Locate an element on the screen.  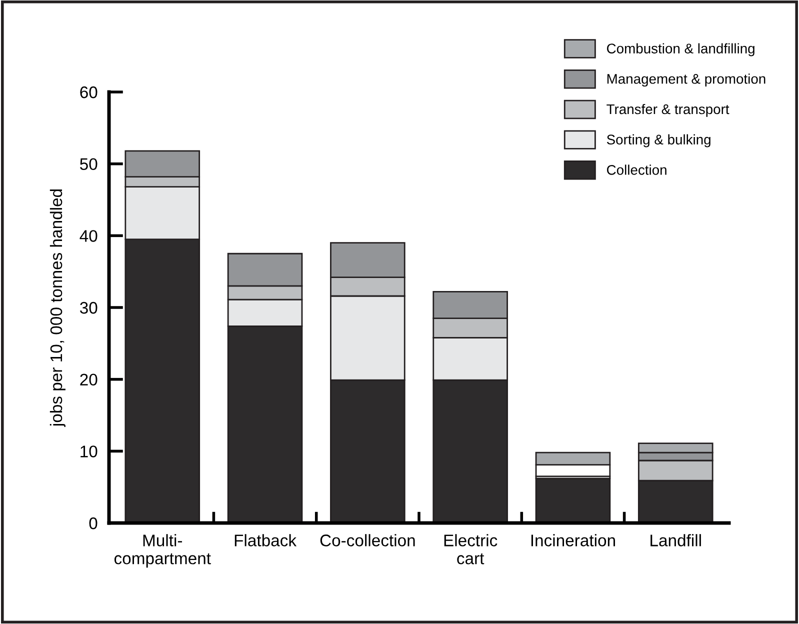
legend-label: Transfer & transport is located at coordinates (668, 110).